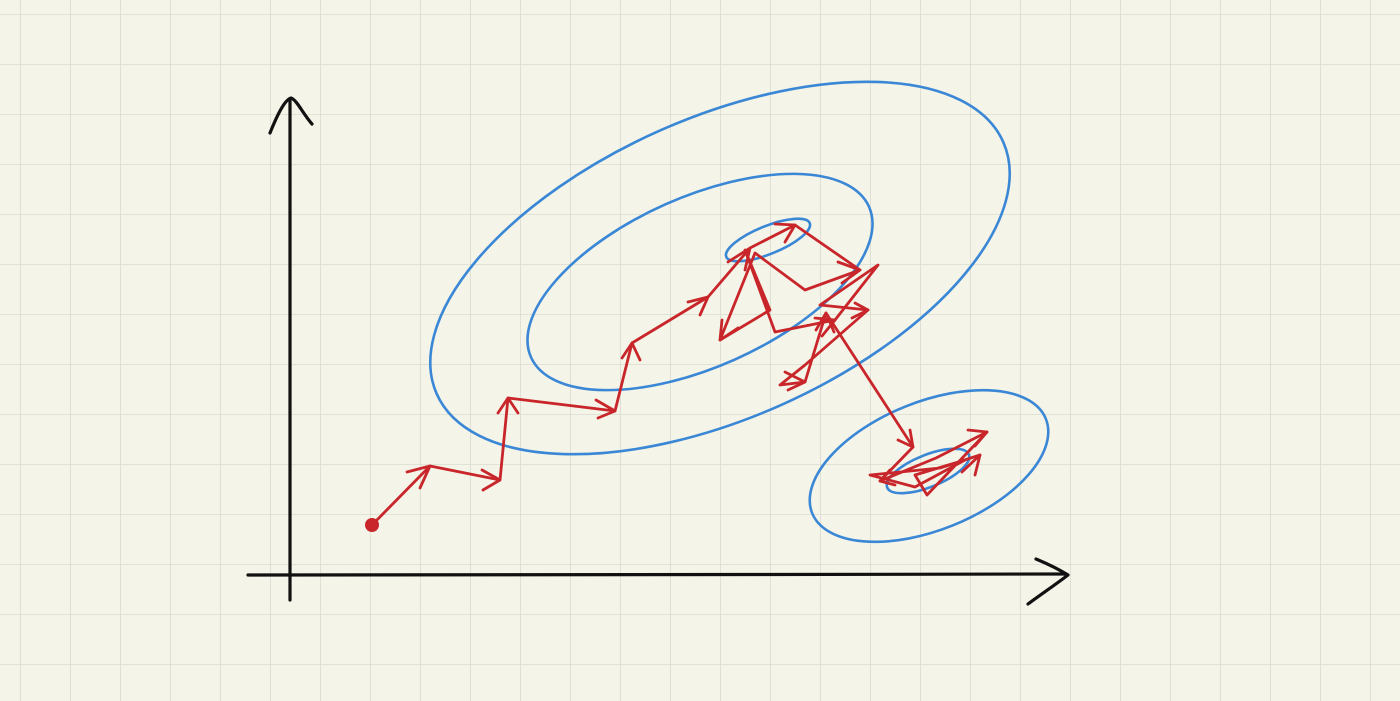 The width and height of the screenshot is (1400, 701). I want to click on y-axis, so click(290, 350).